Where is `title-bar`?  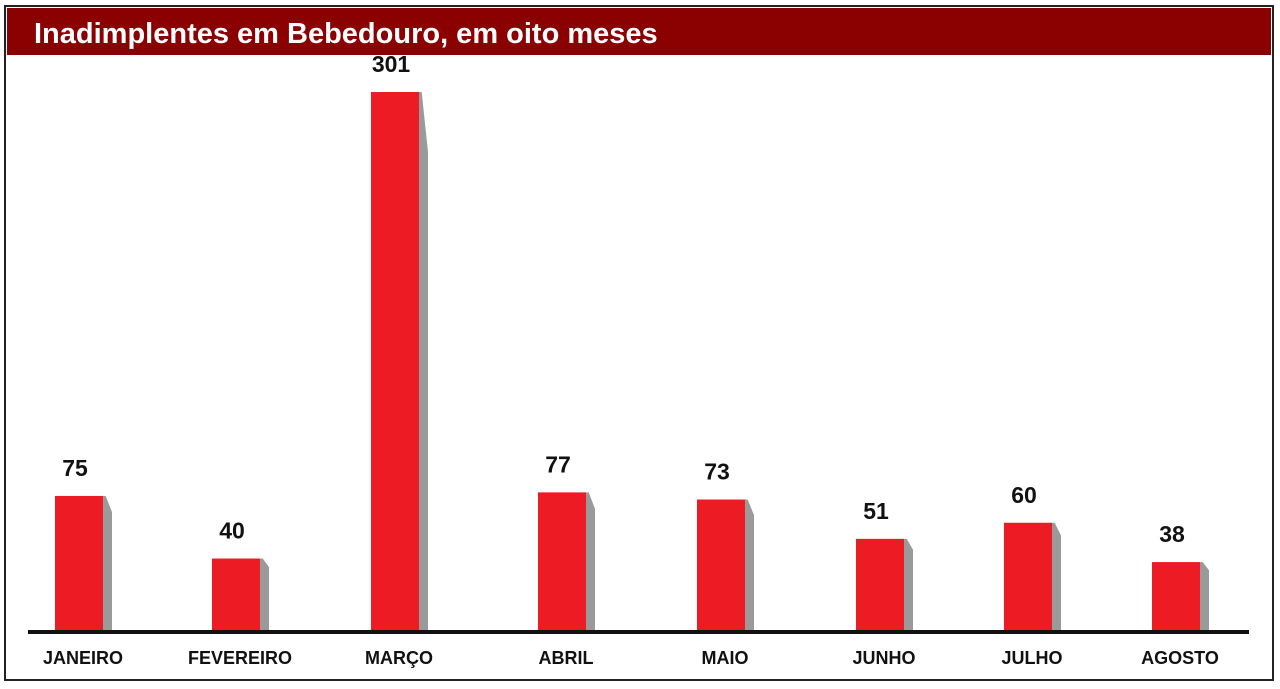
title-bar is located at coordinates (639, 31).